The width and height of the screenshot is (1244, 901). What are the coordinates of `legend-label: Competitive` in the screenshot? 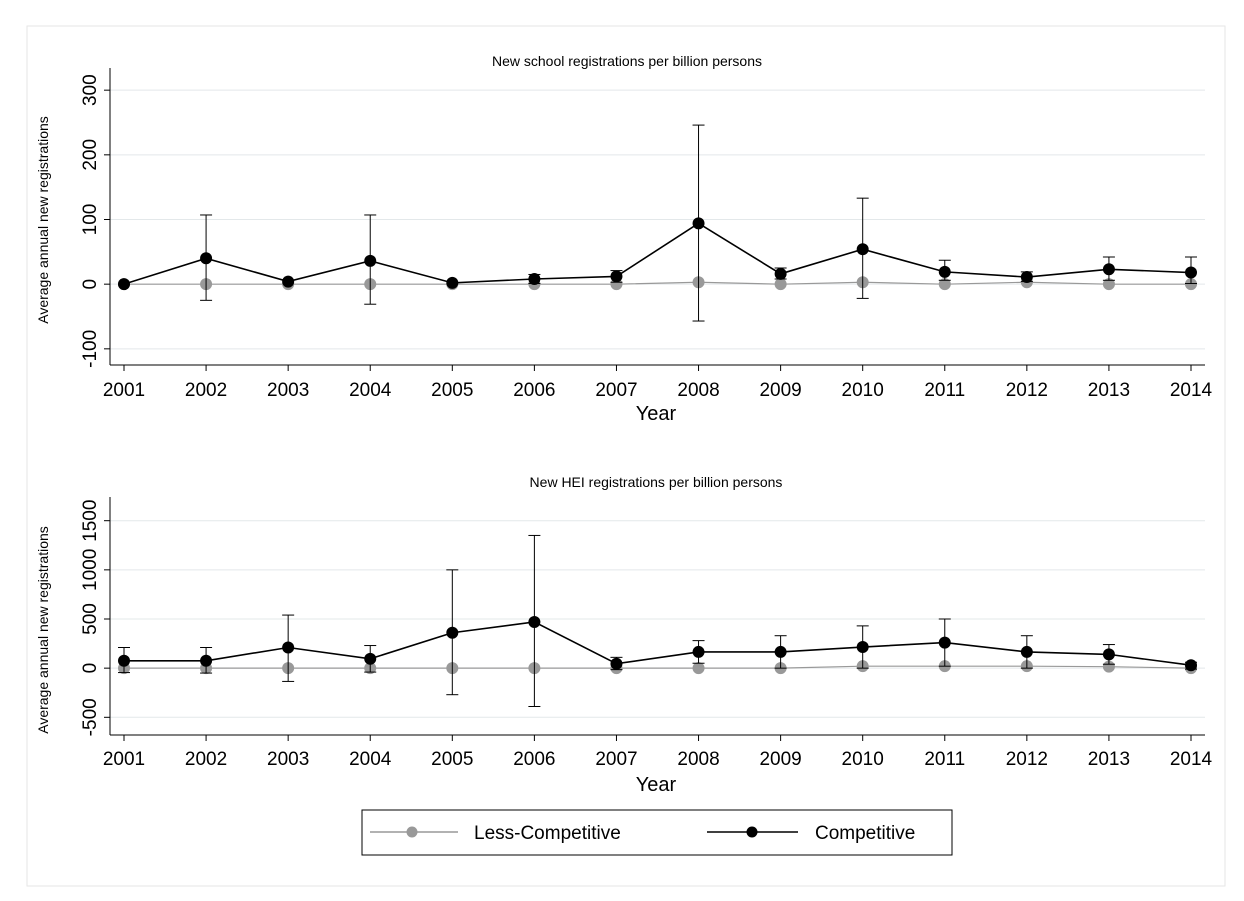 It's located at (865, 833).